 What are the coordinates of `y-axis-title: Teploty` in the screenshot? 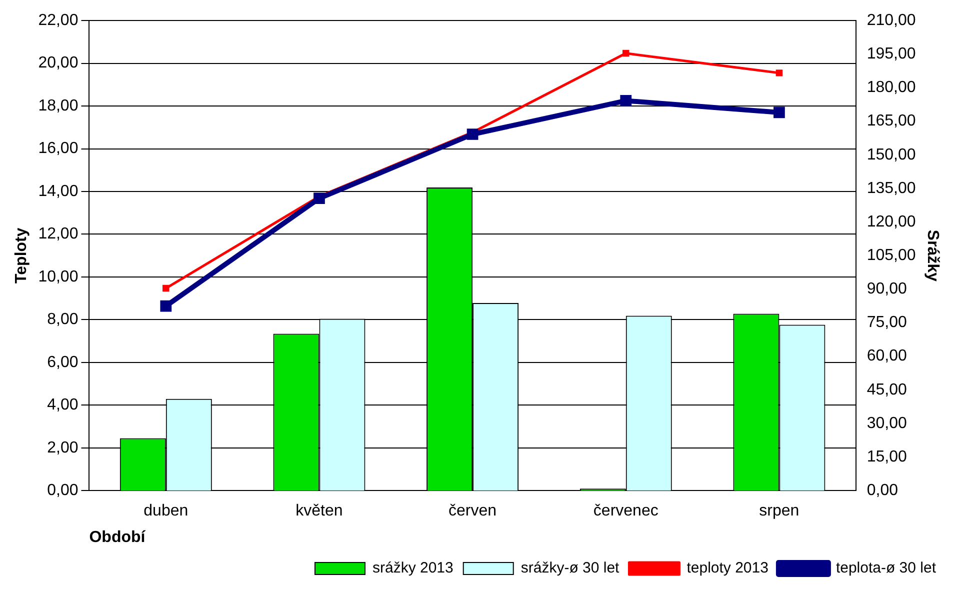 It's located at (21, 256).